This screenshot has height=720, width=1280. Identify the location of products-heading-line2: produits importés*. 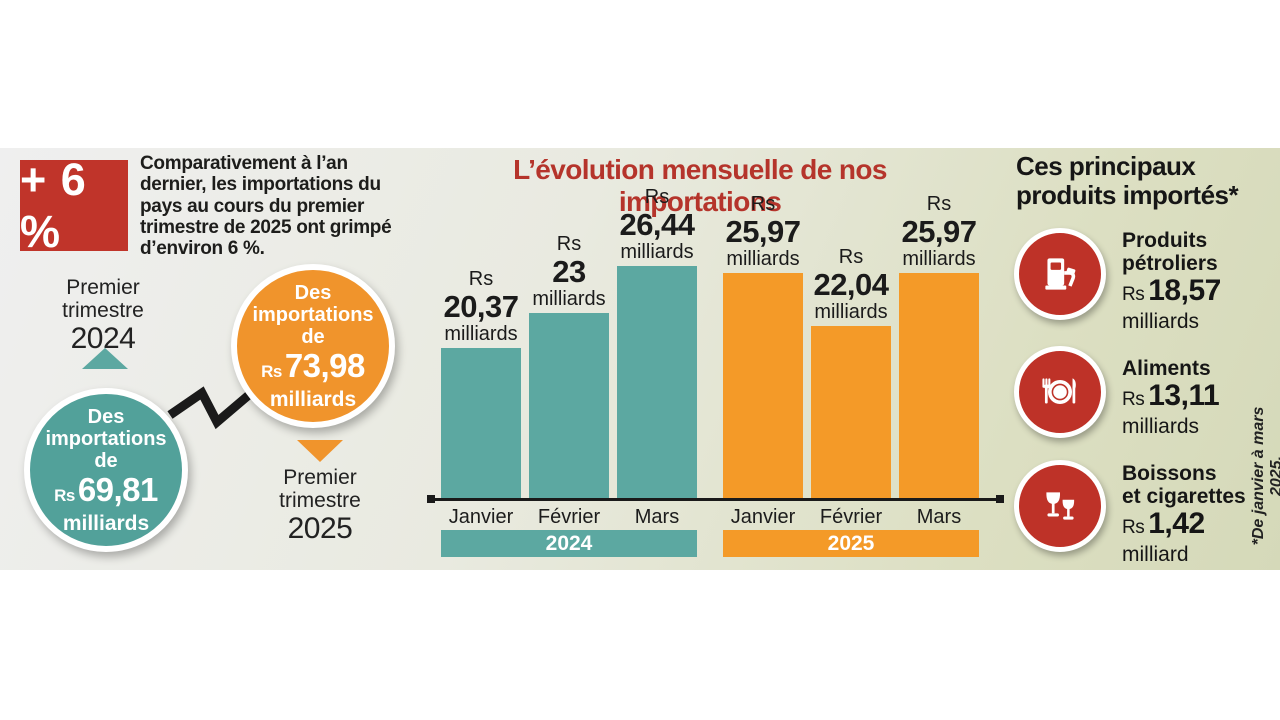
(1127, 194).